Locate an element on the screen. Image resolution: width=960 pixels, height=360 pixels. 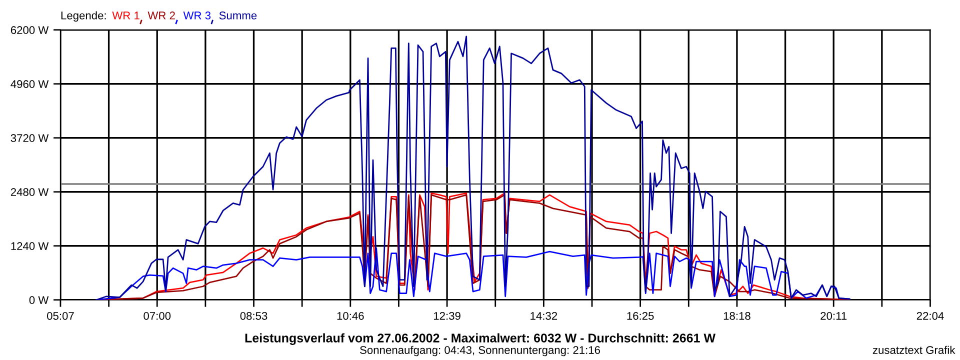
x-tick-label: 05:07 is located at coordinates (60, 316).